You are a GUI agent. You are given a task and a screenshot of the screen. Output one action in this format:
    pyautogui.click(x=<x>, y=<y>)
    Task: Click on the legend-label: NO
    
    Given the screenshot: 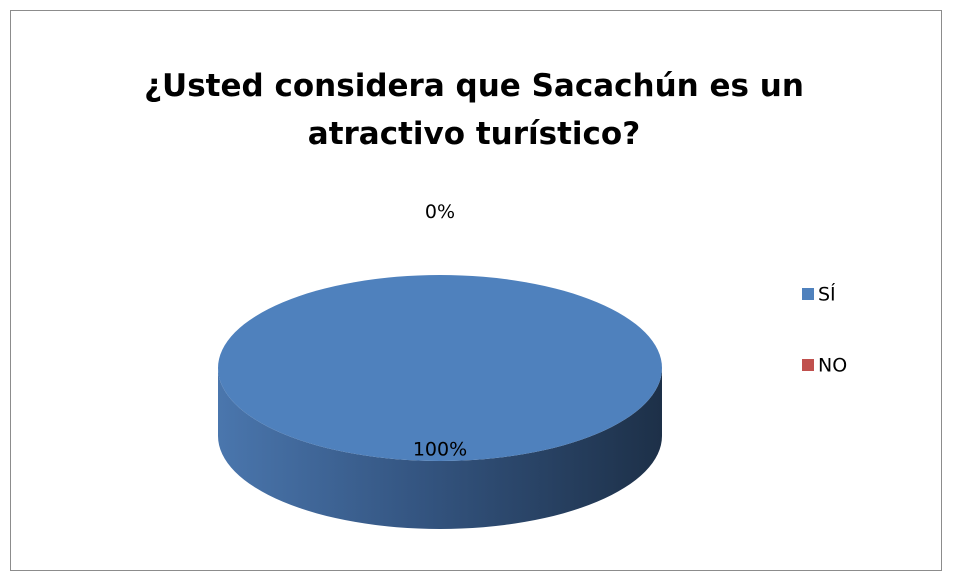 What is the action you would take?
    pyautogui.click(x=832, y=366)
    